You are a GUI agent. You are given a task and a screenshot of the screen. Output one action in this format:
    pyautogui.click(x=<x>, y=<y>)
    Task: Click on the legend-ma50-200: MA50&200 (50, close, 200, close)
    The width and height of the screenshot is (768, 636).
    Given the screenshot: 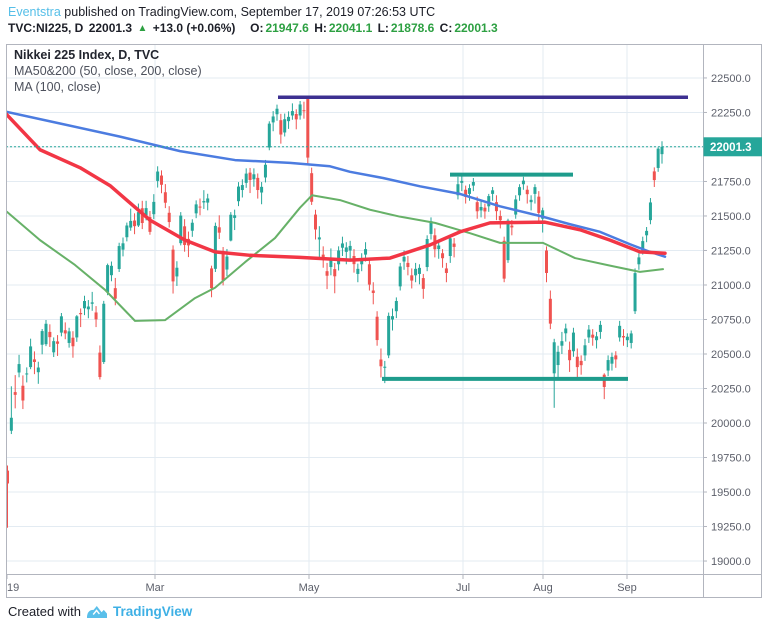 What is the action you would take?
    pyautogui.click(x=108, y=71)
    